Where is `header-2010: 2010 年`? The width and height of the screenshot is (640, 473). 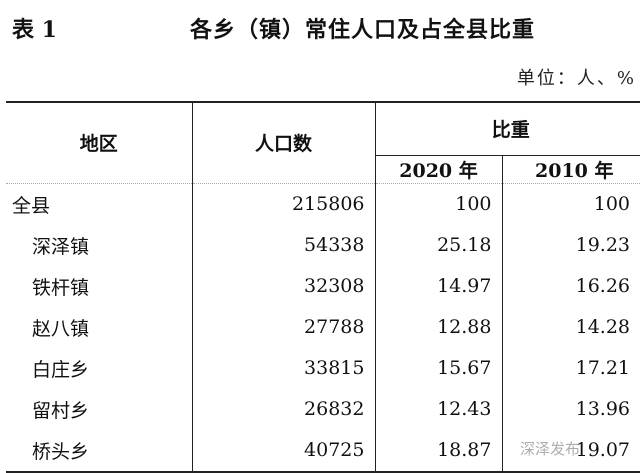 header-2010: 2010 年 is located at coordinates (570, 169).